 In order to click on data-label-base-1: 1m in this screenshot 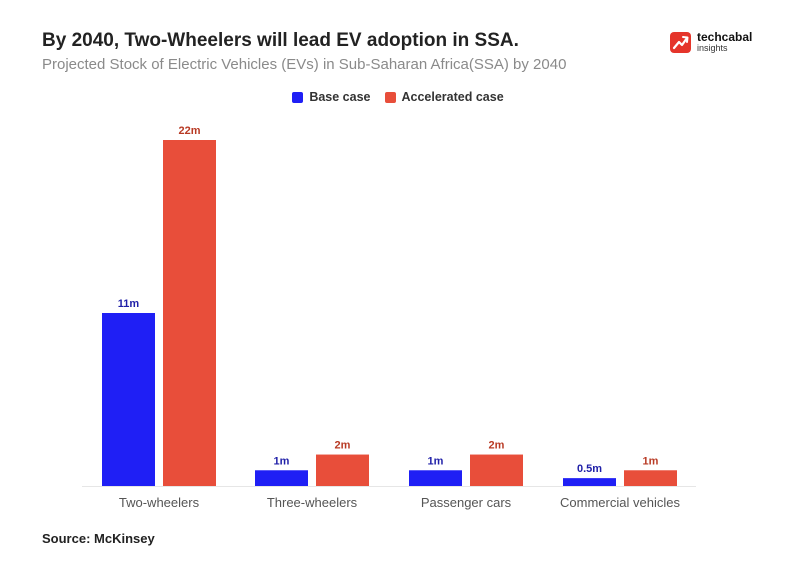, I will do `click(282, 461)`.